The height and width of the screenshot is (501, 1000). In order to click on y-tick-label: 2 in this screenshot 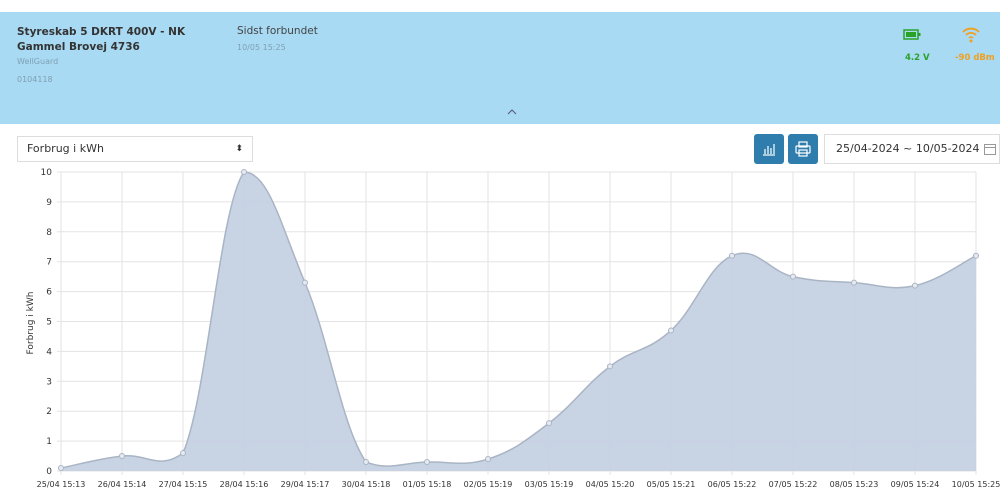, I will do `click(49, 412)`.